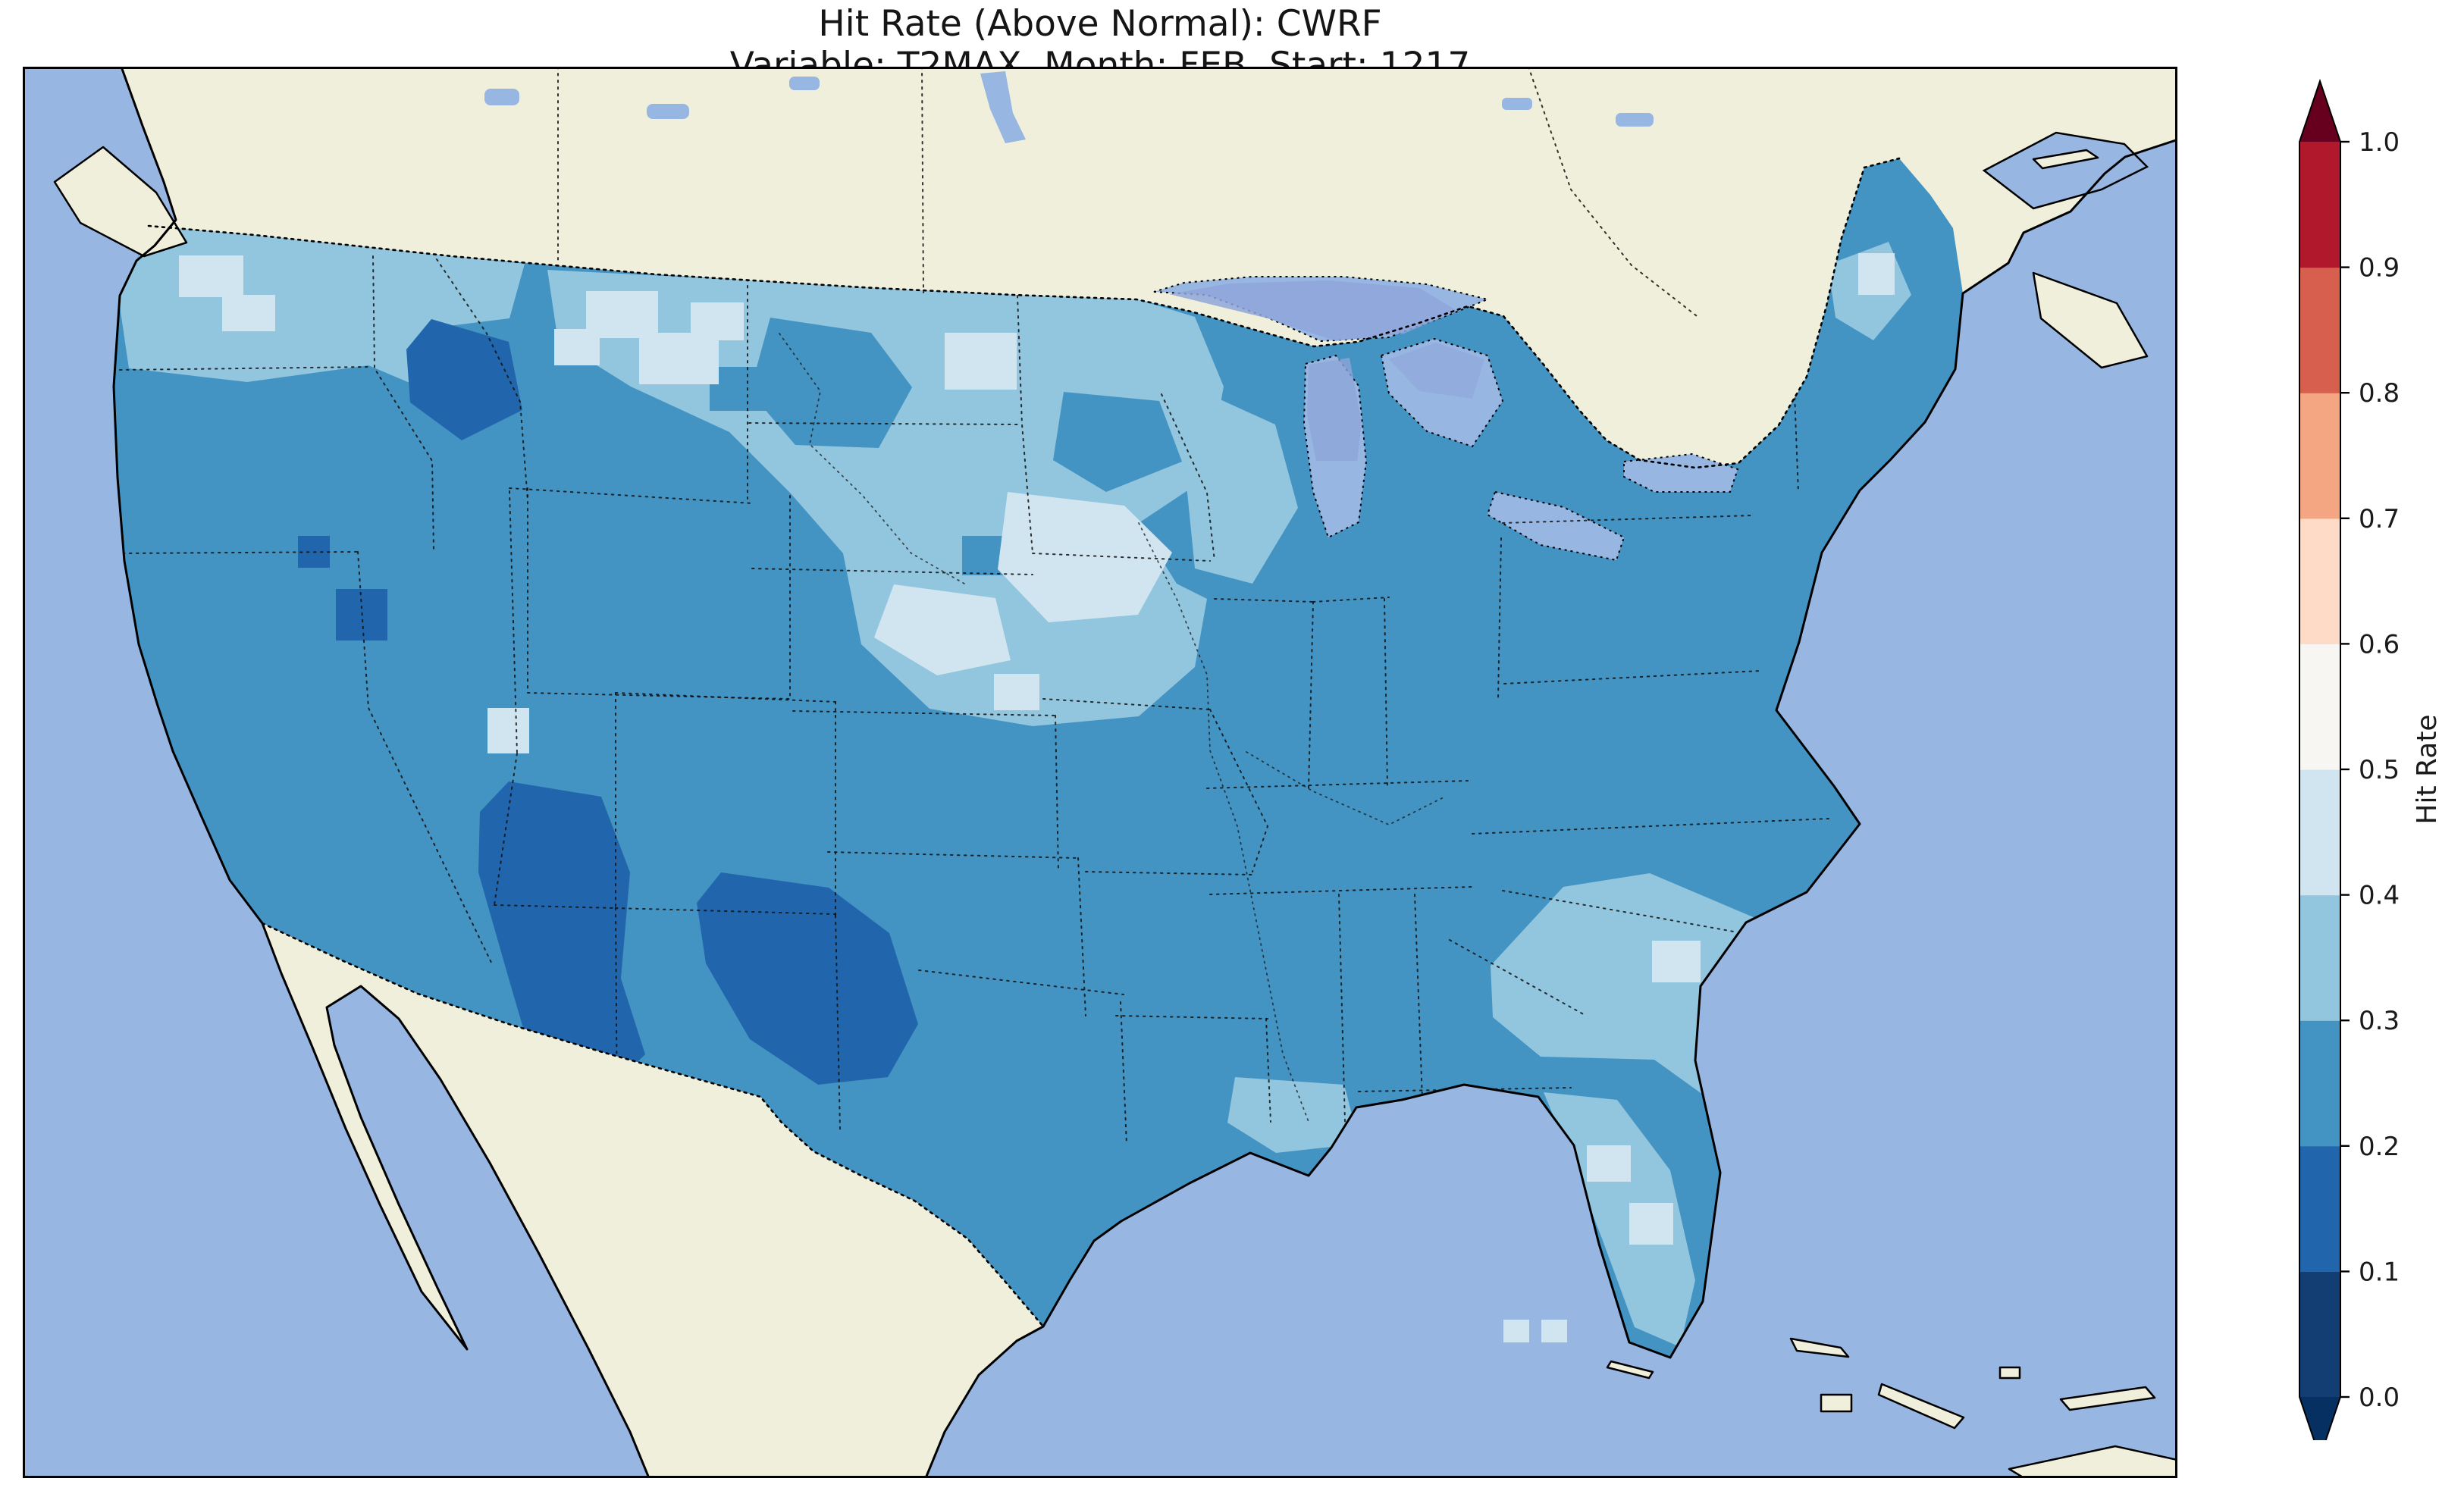  I want to click on colorbar-tick-label: 0.5, so click(2380, 770).